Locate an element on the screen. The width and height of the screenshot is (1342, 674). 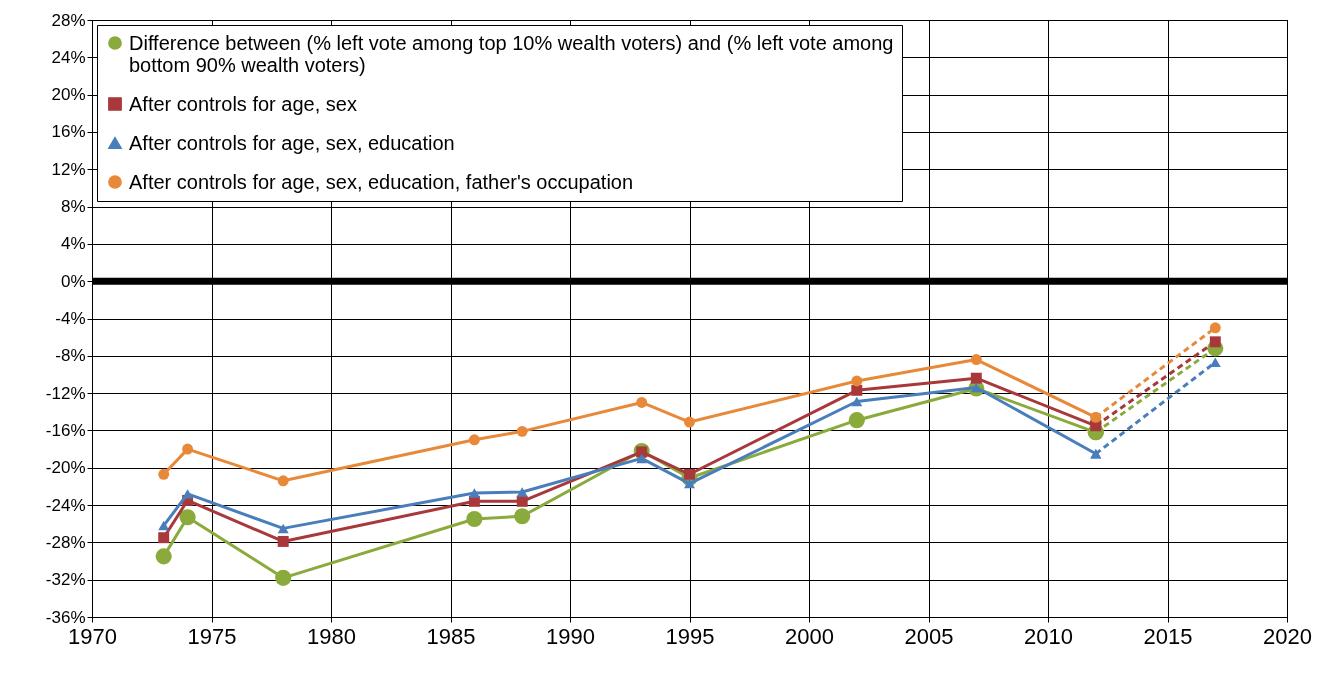
y-tick-label: -8% is located at coordinates (70, 356).